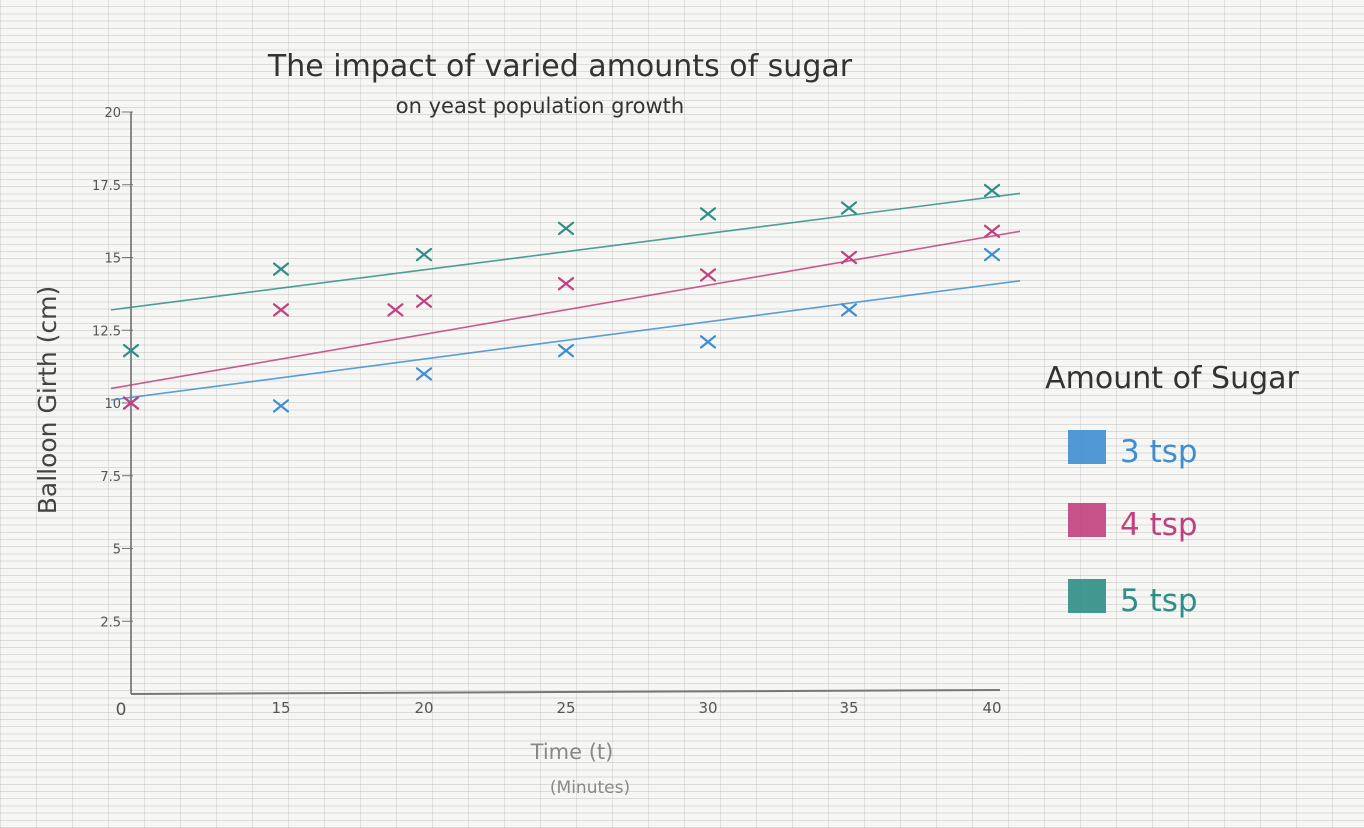  What do you see at coordinates (106, 331) in the screenshot?
I see `y-tick-label: 12.5` at bounding box center [106, 331].